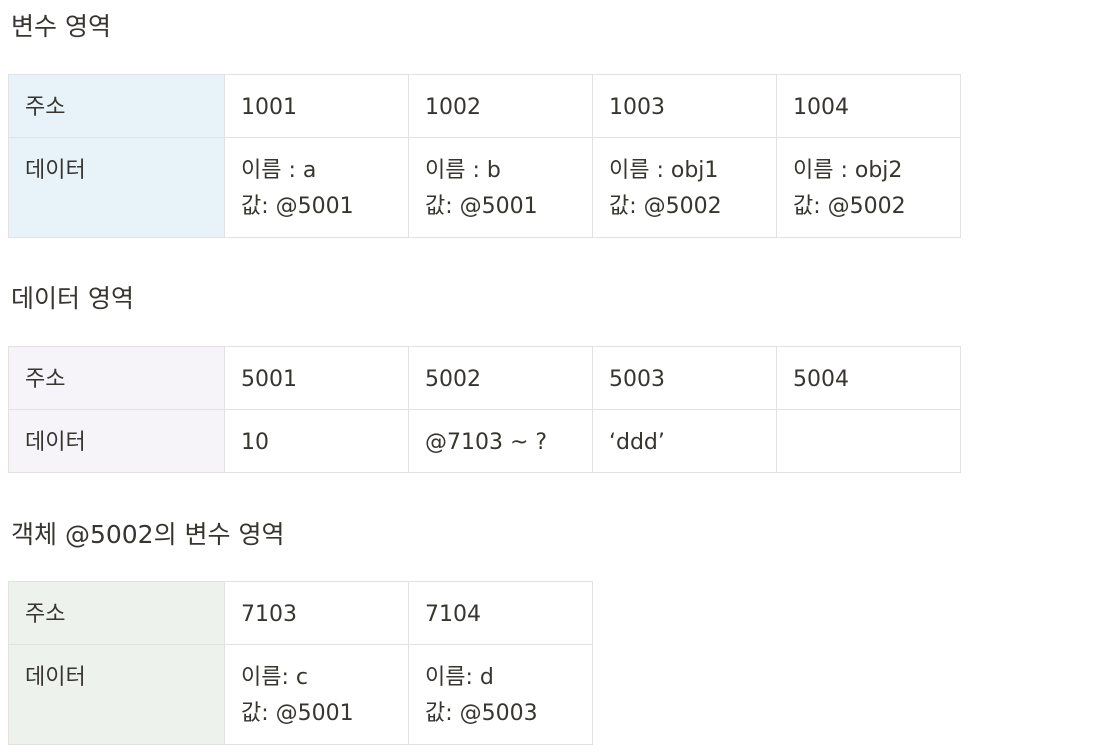 The height and width of the screenshot is (754, 1096). I want to click on data-cell: 이름: c 값: @5001, so click(316, 694).